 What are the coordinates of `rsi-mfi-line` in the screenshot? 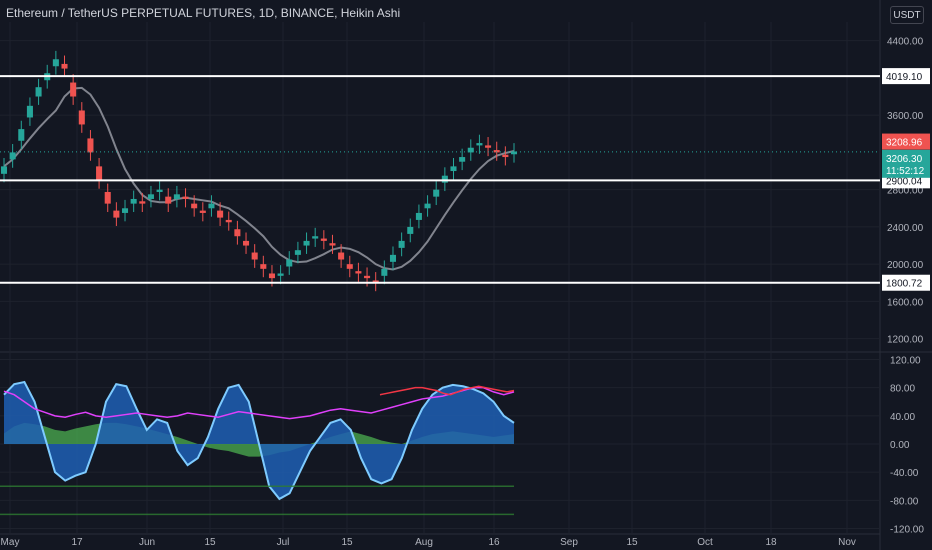 It's located at (259, 403).